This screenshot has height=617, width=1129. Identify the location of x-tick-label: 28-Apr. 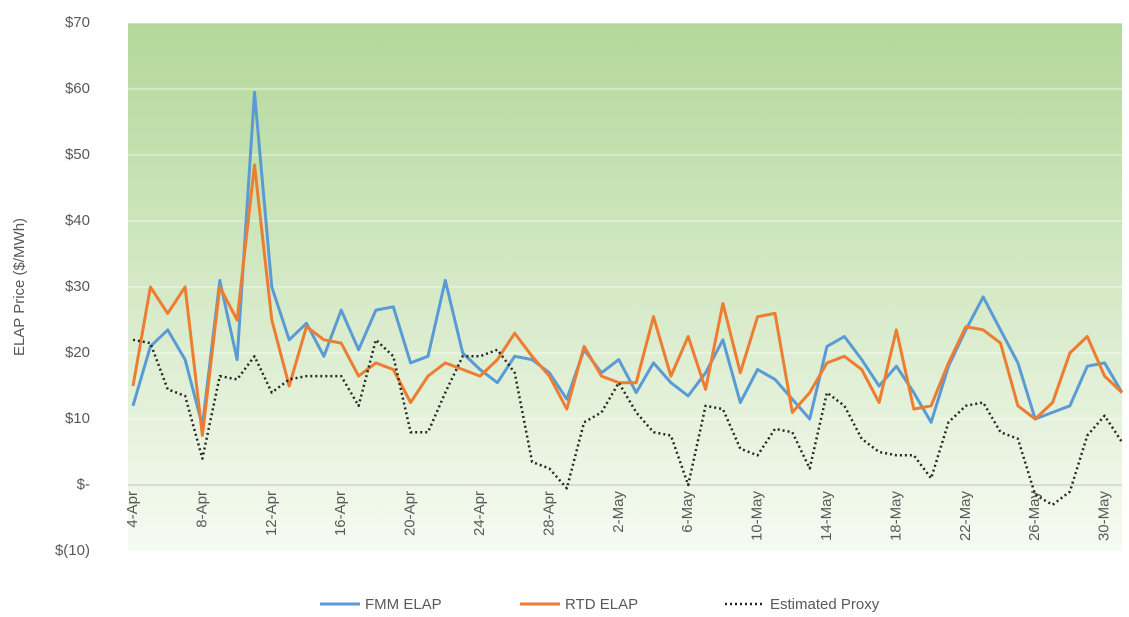
(548, 513).